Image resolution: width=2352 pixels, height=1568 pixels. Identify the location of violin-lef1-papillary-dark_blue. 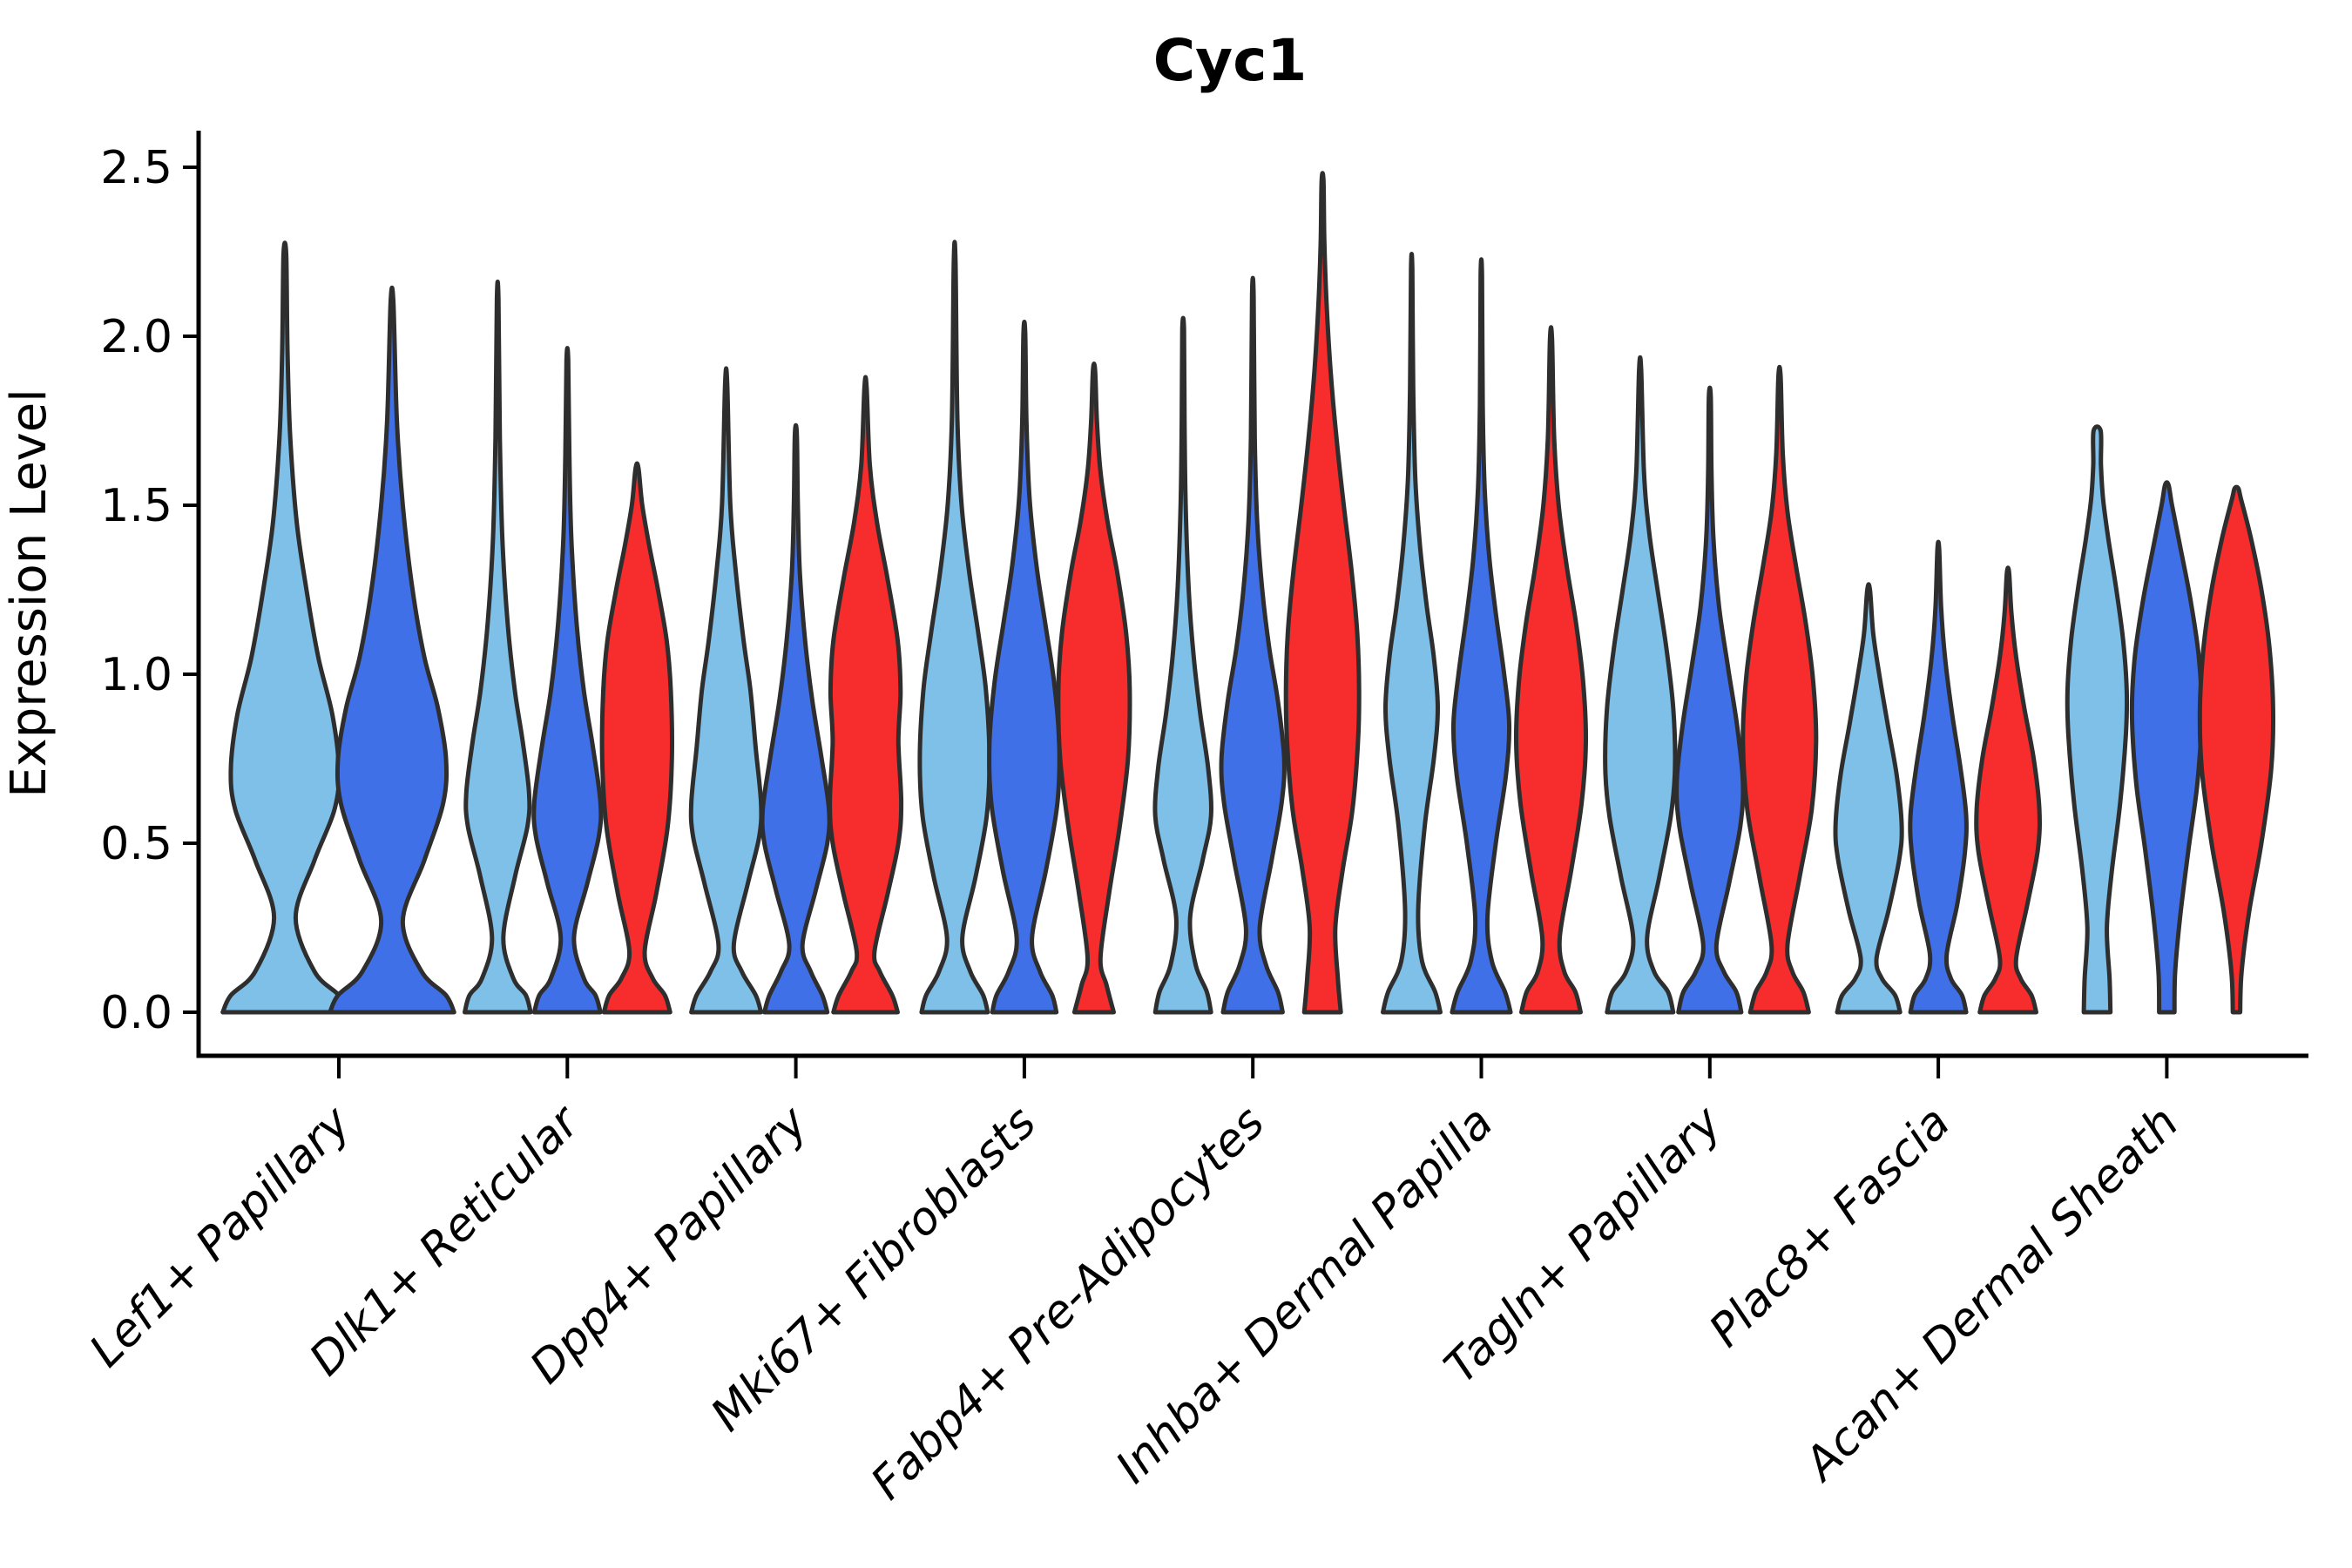
(392, 650).